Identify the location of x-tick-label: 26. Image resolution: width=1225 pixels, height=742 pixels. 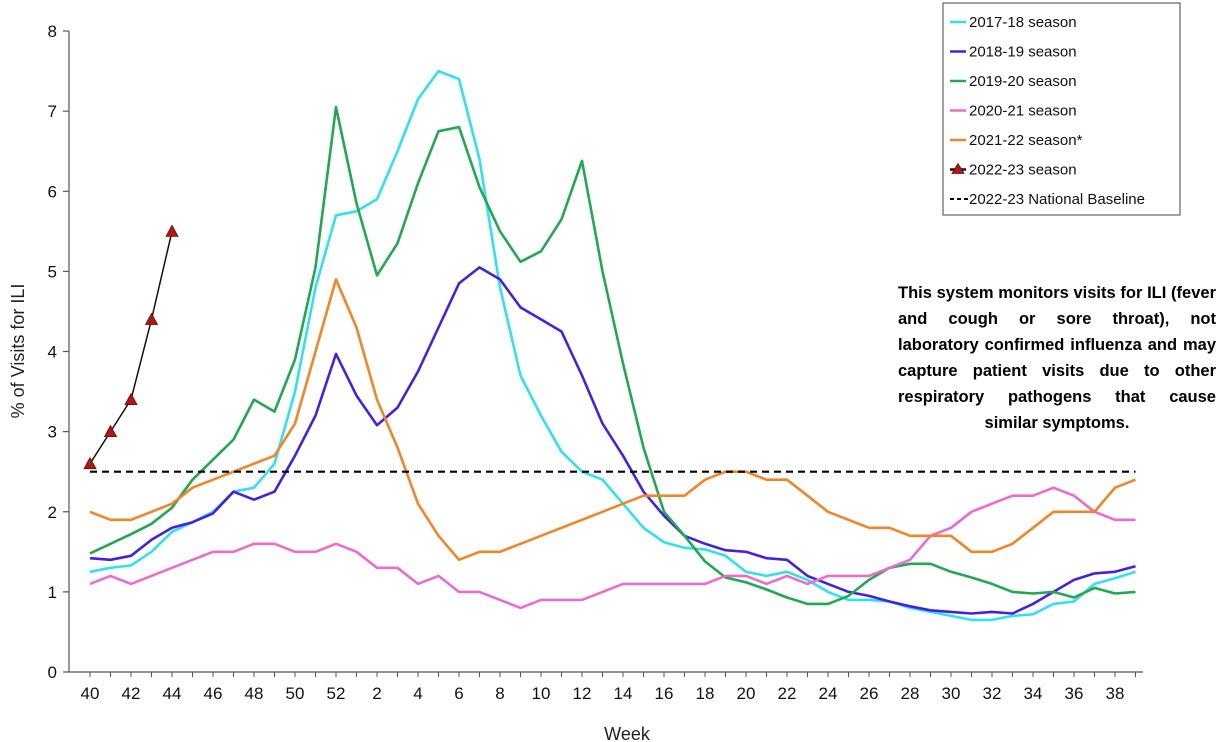
(869, 693).